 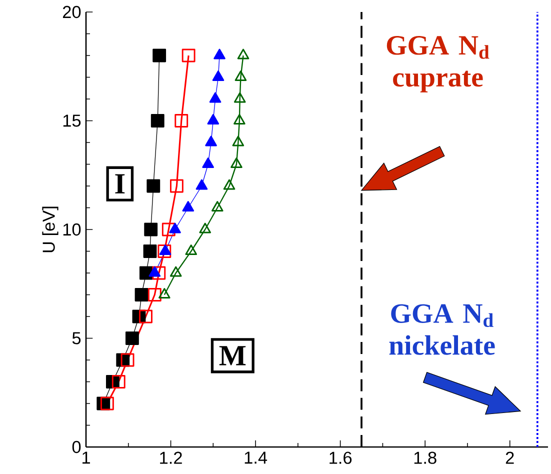 What do you see at coordinates (76, 338) in the screenshot?
I see `y-tick-label: 5` at bounding box center [76, 338].